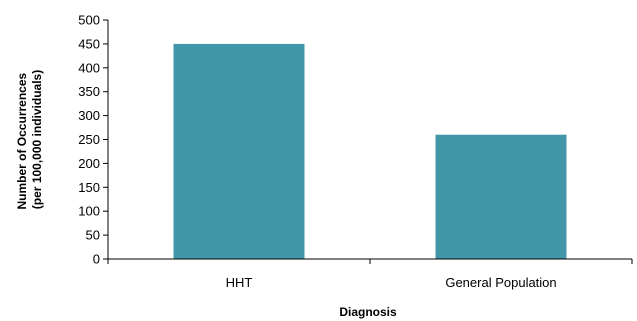 This screenshot has height=321, width=637. Describe the element at coordinates (370, 274) in the screenshot. I see `x-axis-ticks: HHT General Population` at that location.